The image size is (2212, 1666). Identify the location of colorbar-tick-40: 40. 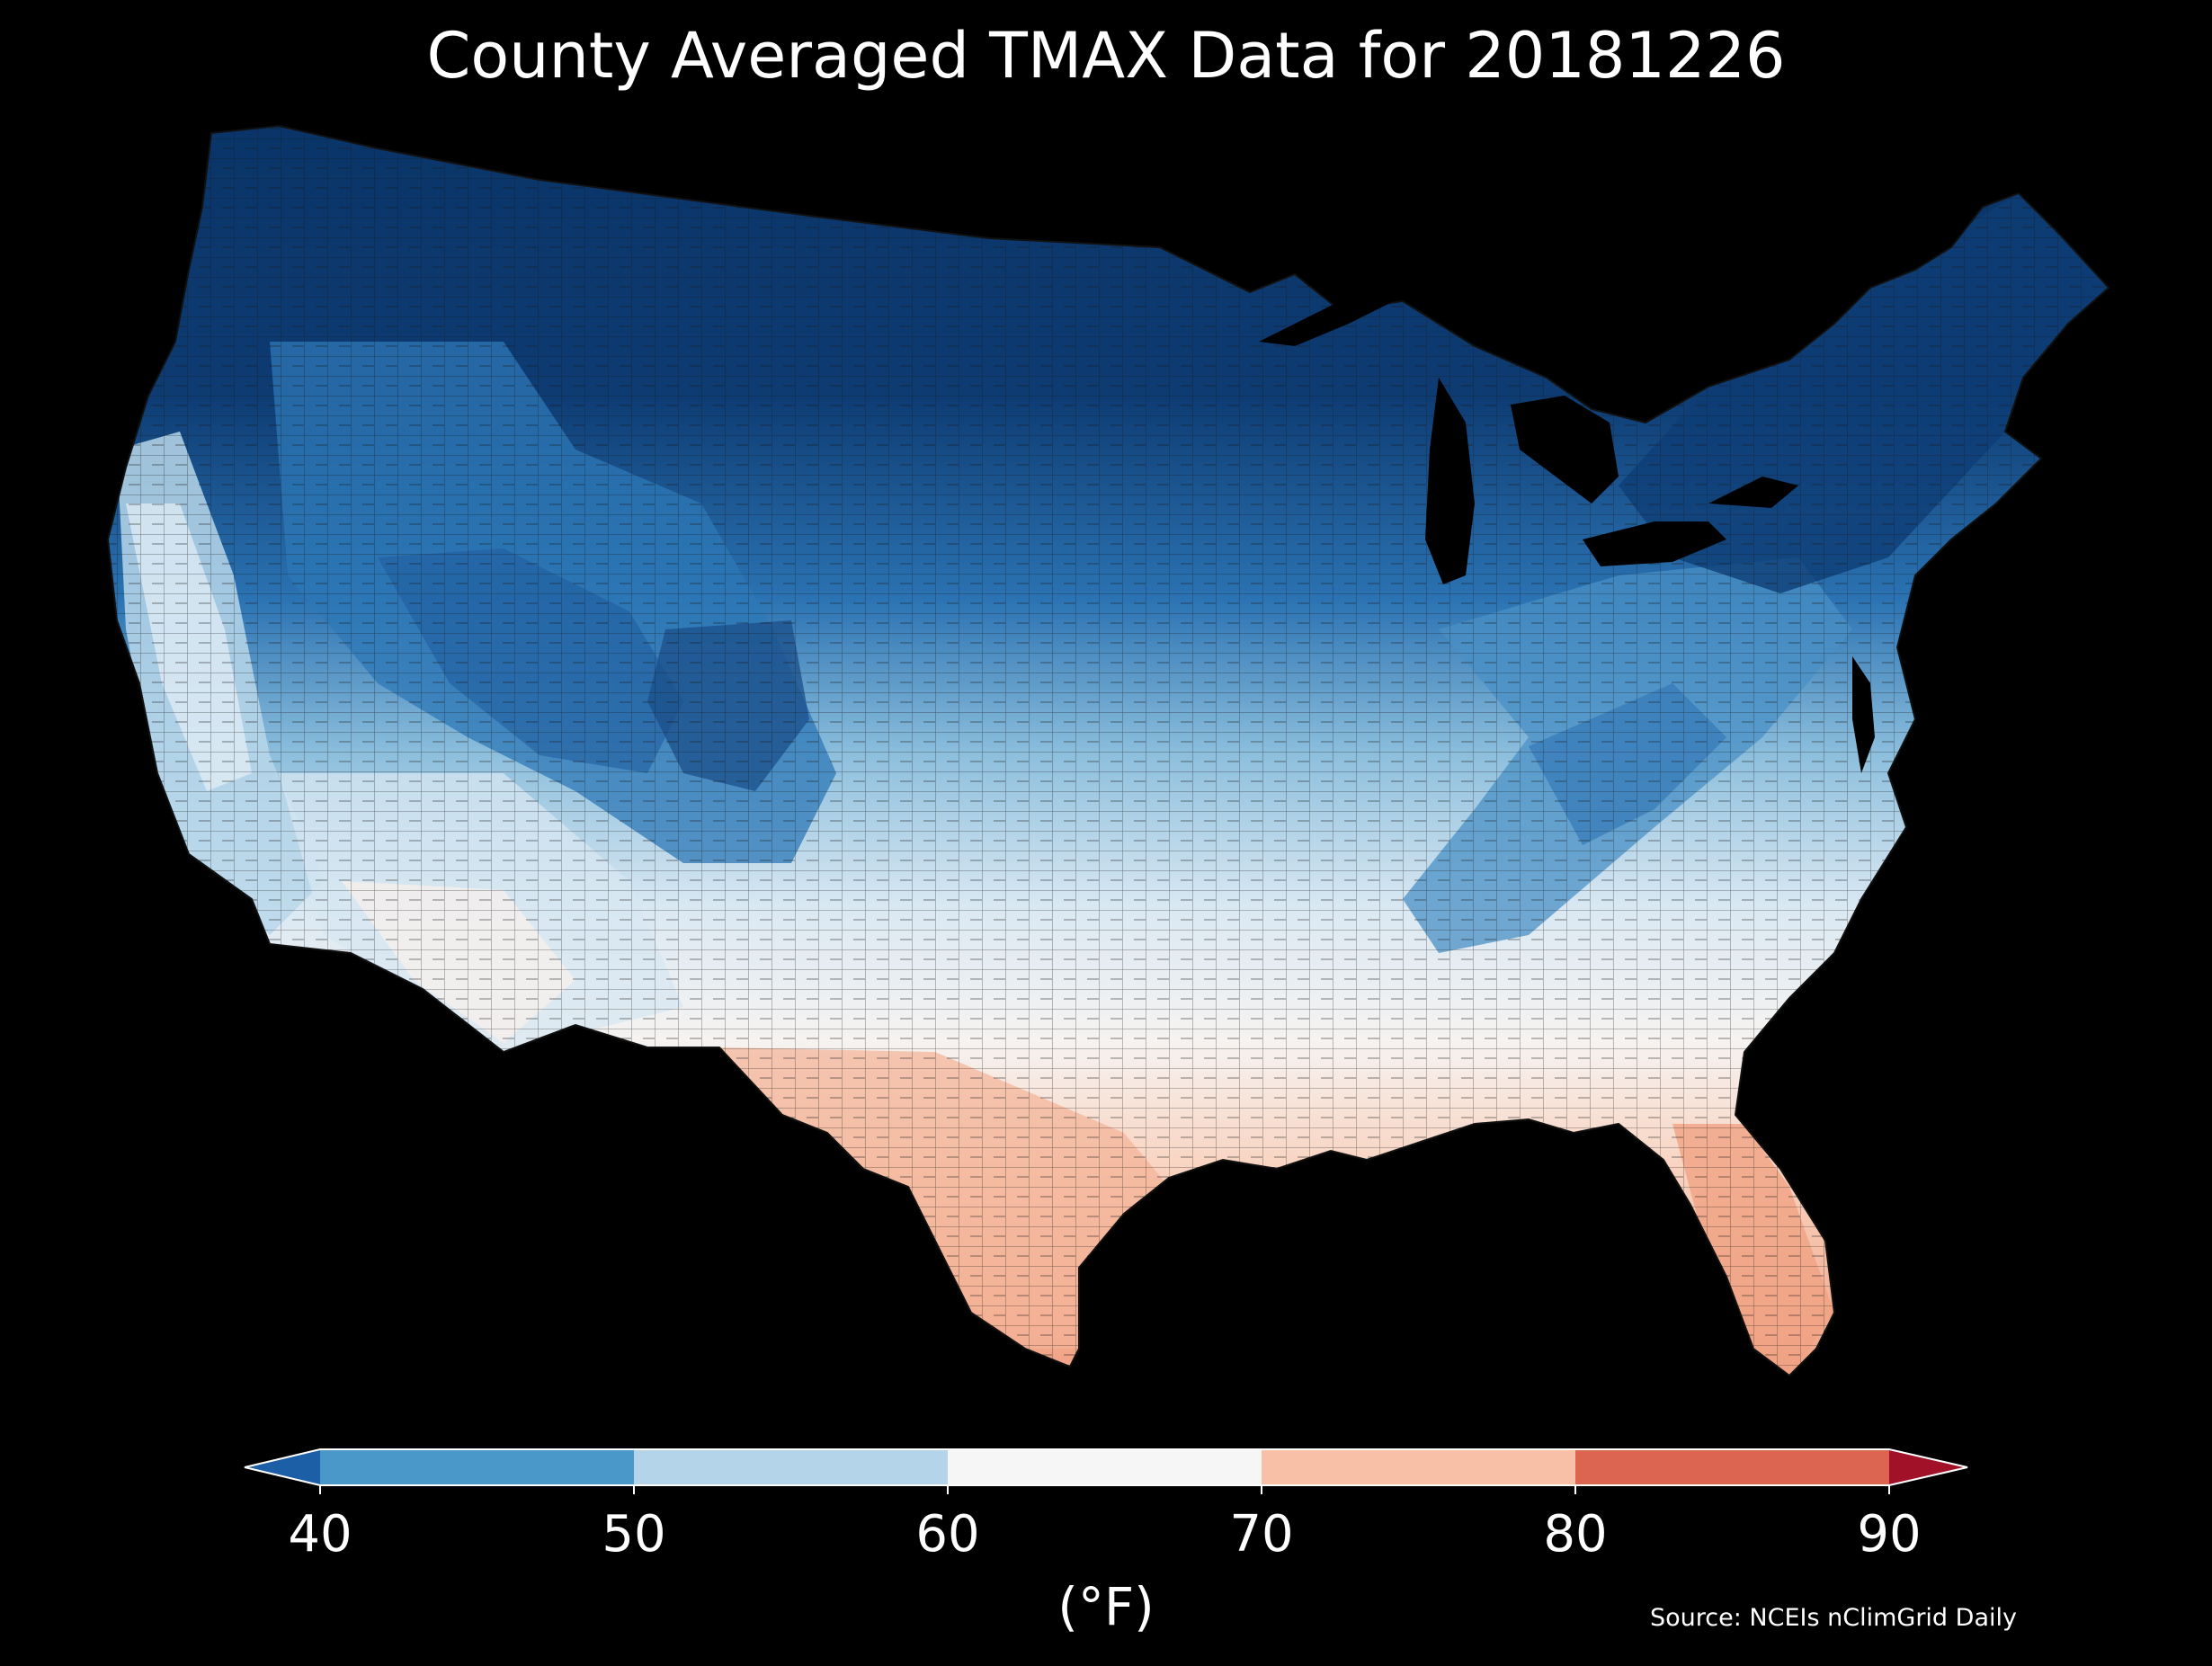
(320, 1535).